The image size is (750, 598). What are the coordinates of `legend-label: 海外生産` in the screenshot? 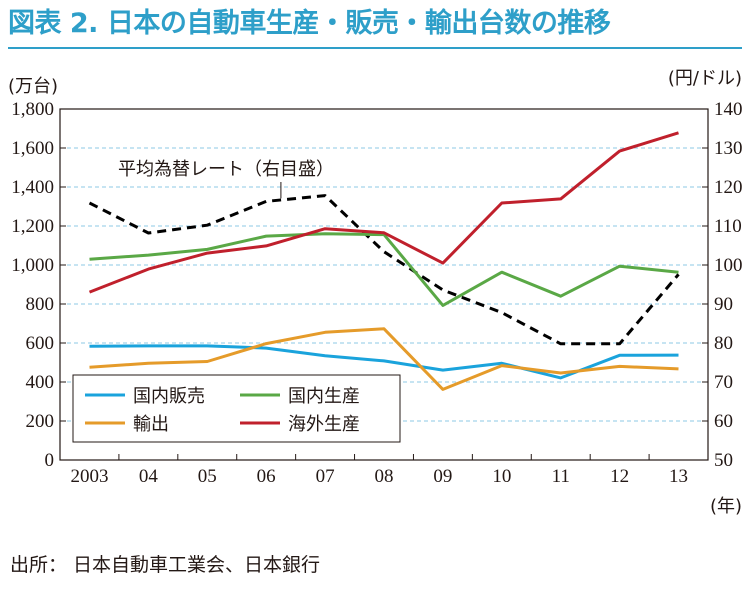 It's located at (324, 424).